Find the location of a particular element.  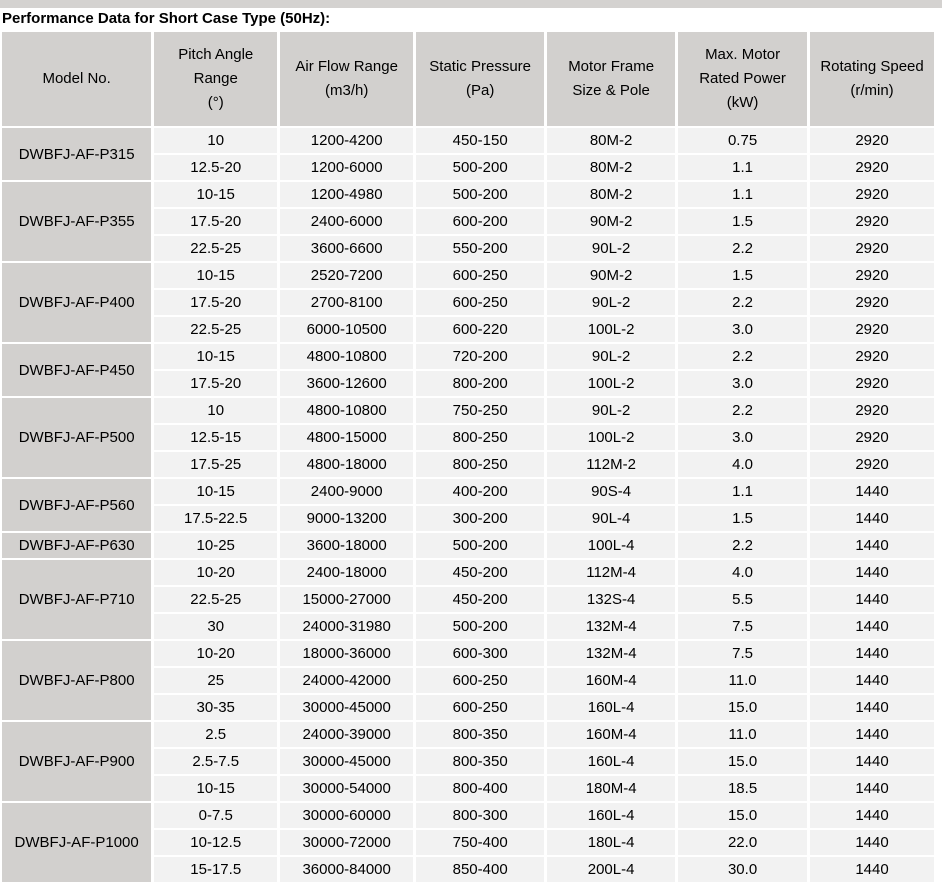

data-cell: 750-400 is located at coordinates (480, 842).